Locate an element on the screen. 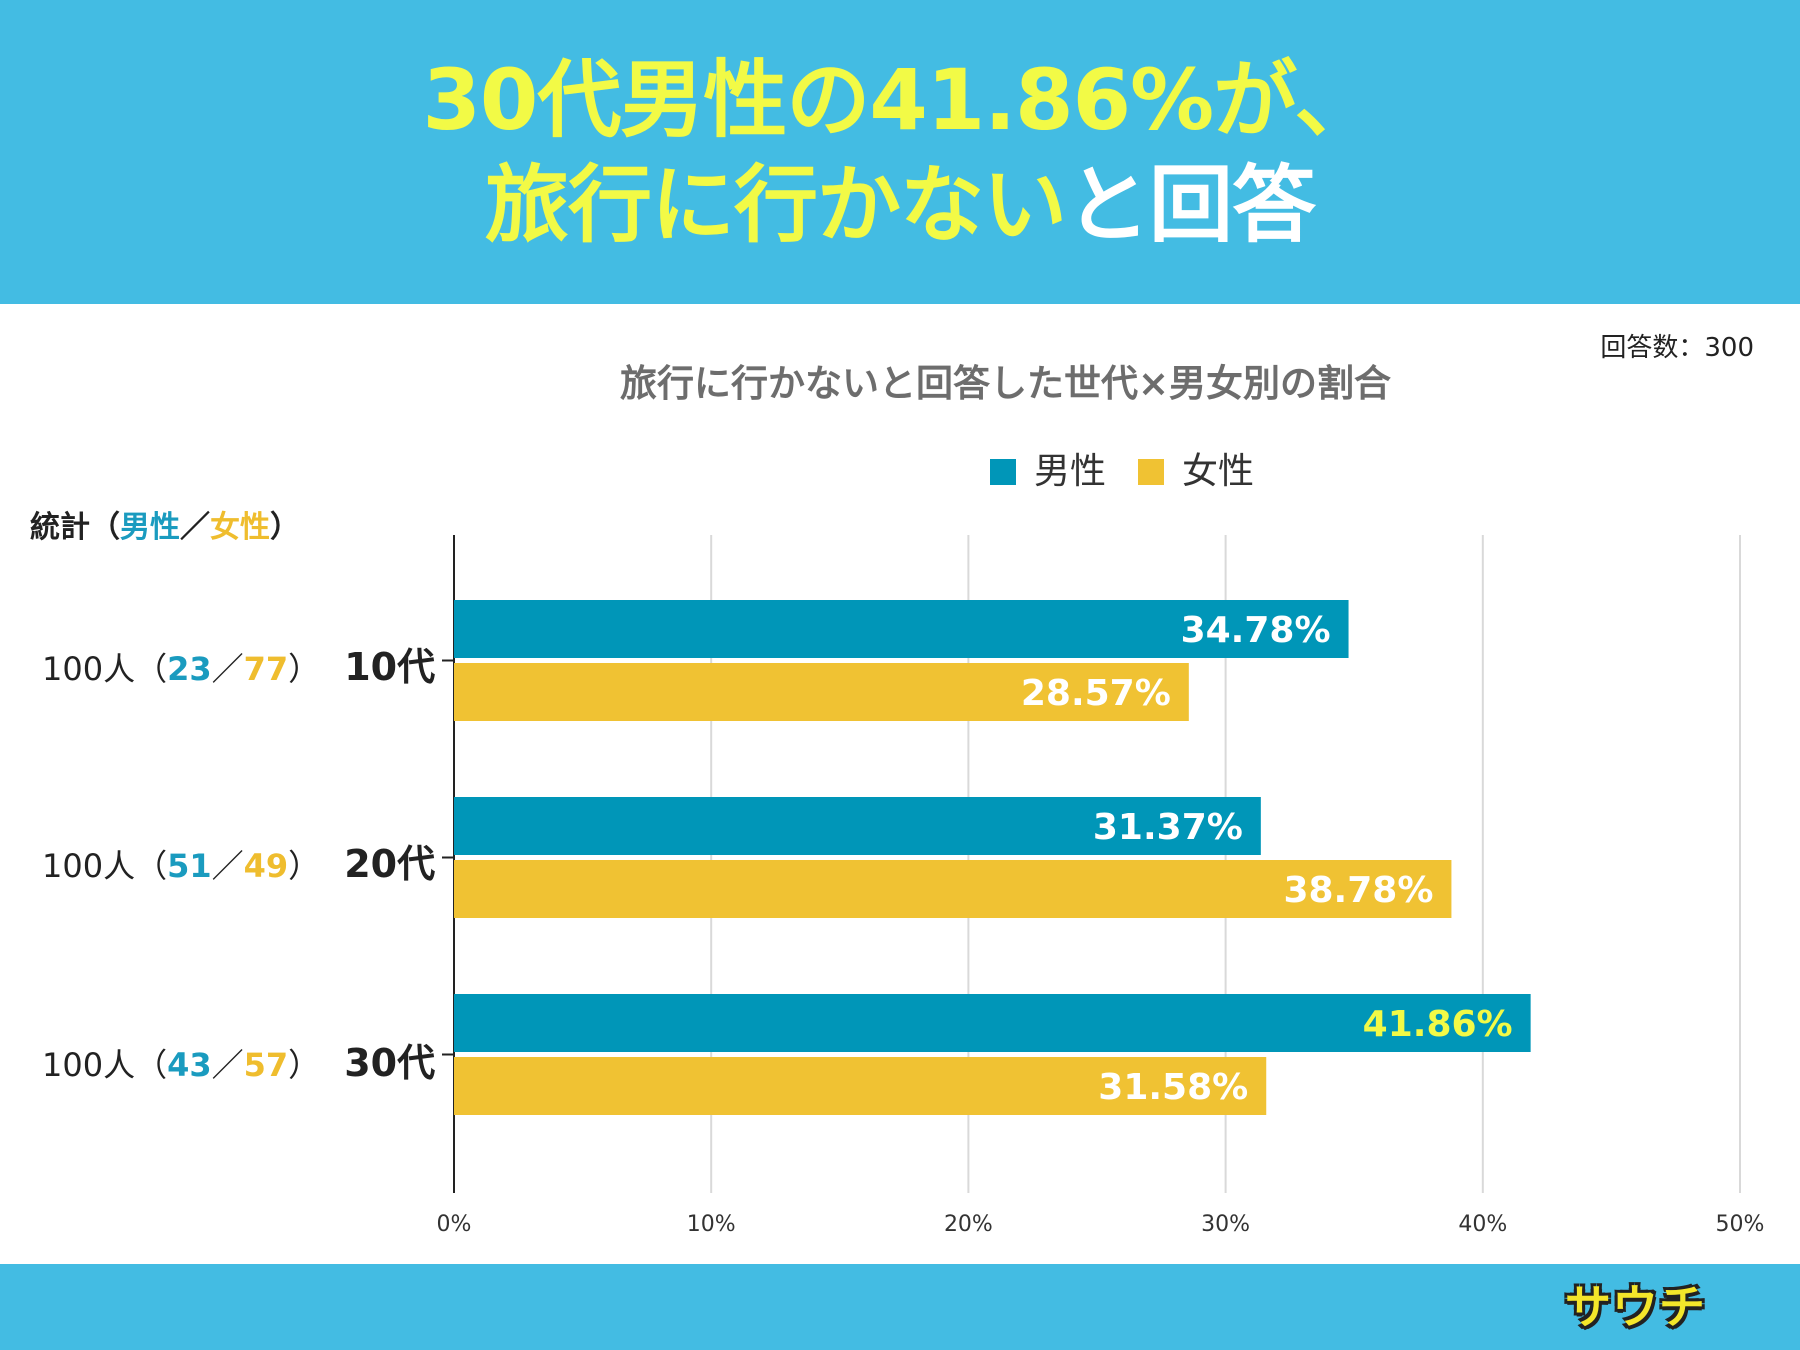  row-label-20s: 100人（51／49） 20代 is located at coordinates (238, 864).